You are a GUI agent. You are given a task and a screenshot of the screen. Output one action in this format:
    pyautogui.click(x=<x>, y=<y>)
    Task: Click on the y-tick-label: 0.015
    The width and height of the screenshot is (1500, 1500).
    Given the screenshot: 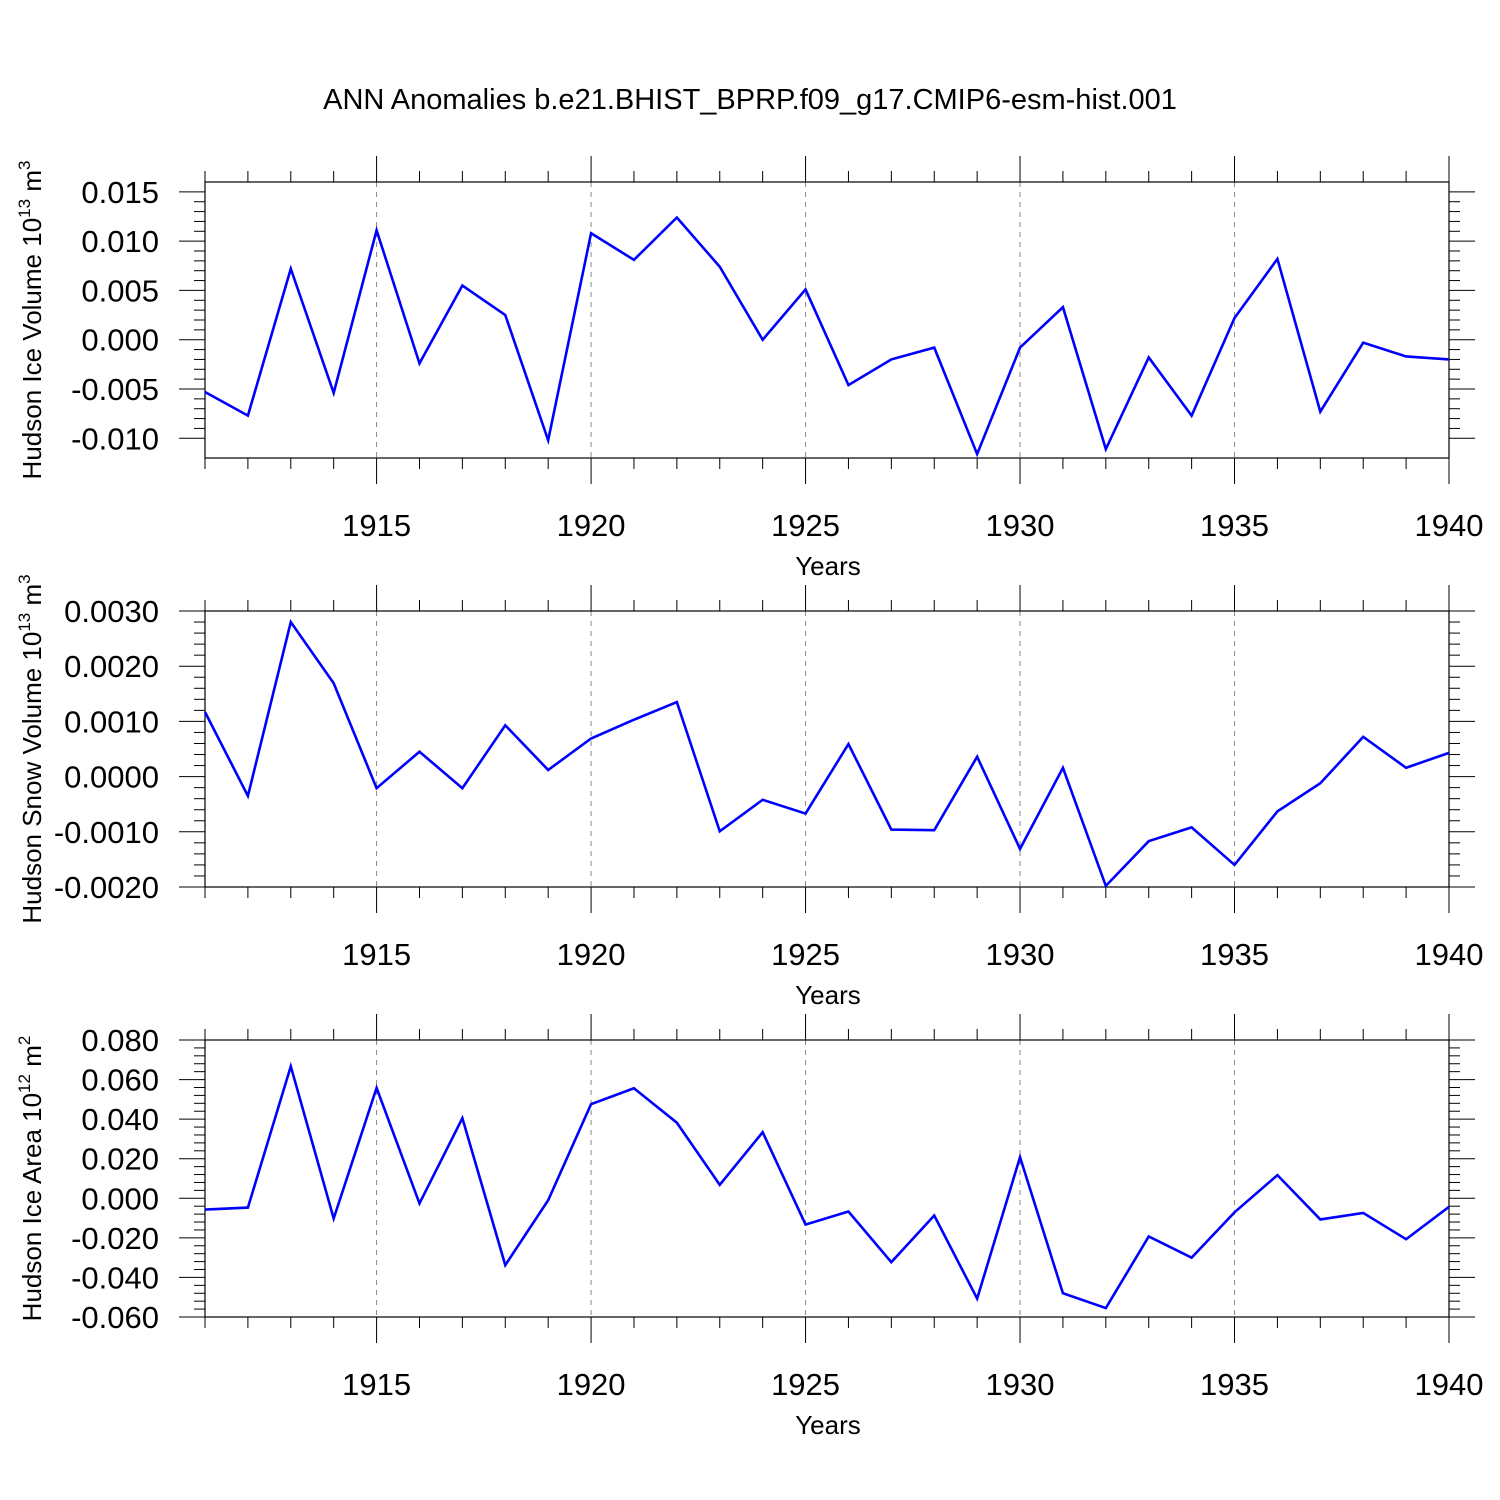 What is the action you would take?
    pyautogui.click(x=120, y=192)
    